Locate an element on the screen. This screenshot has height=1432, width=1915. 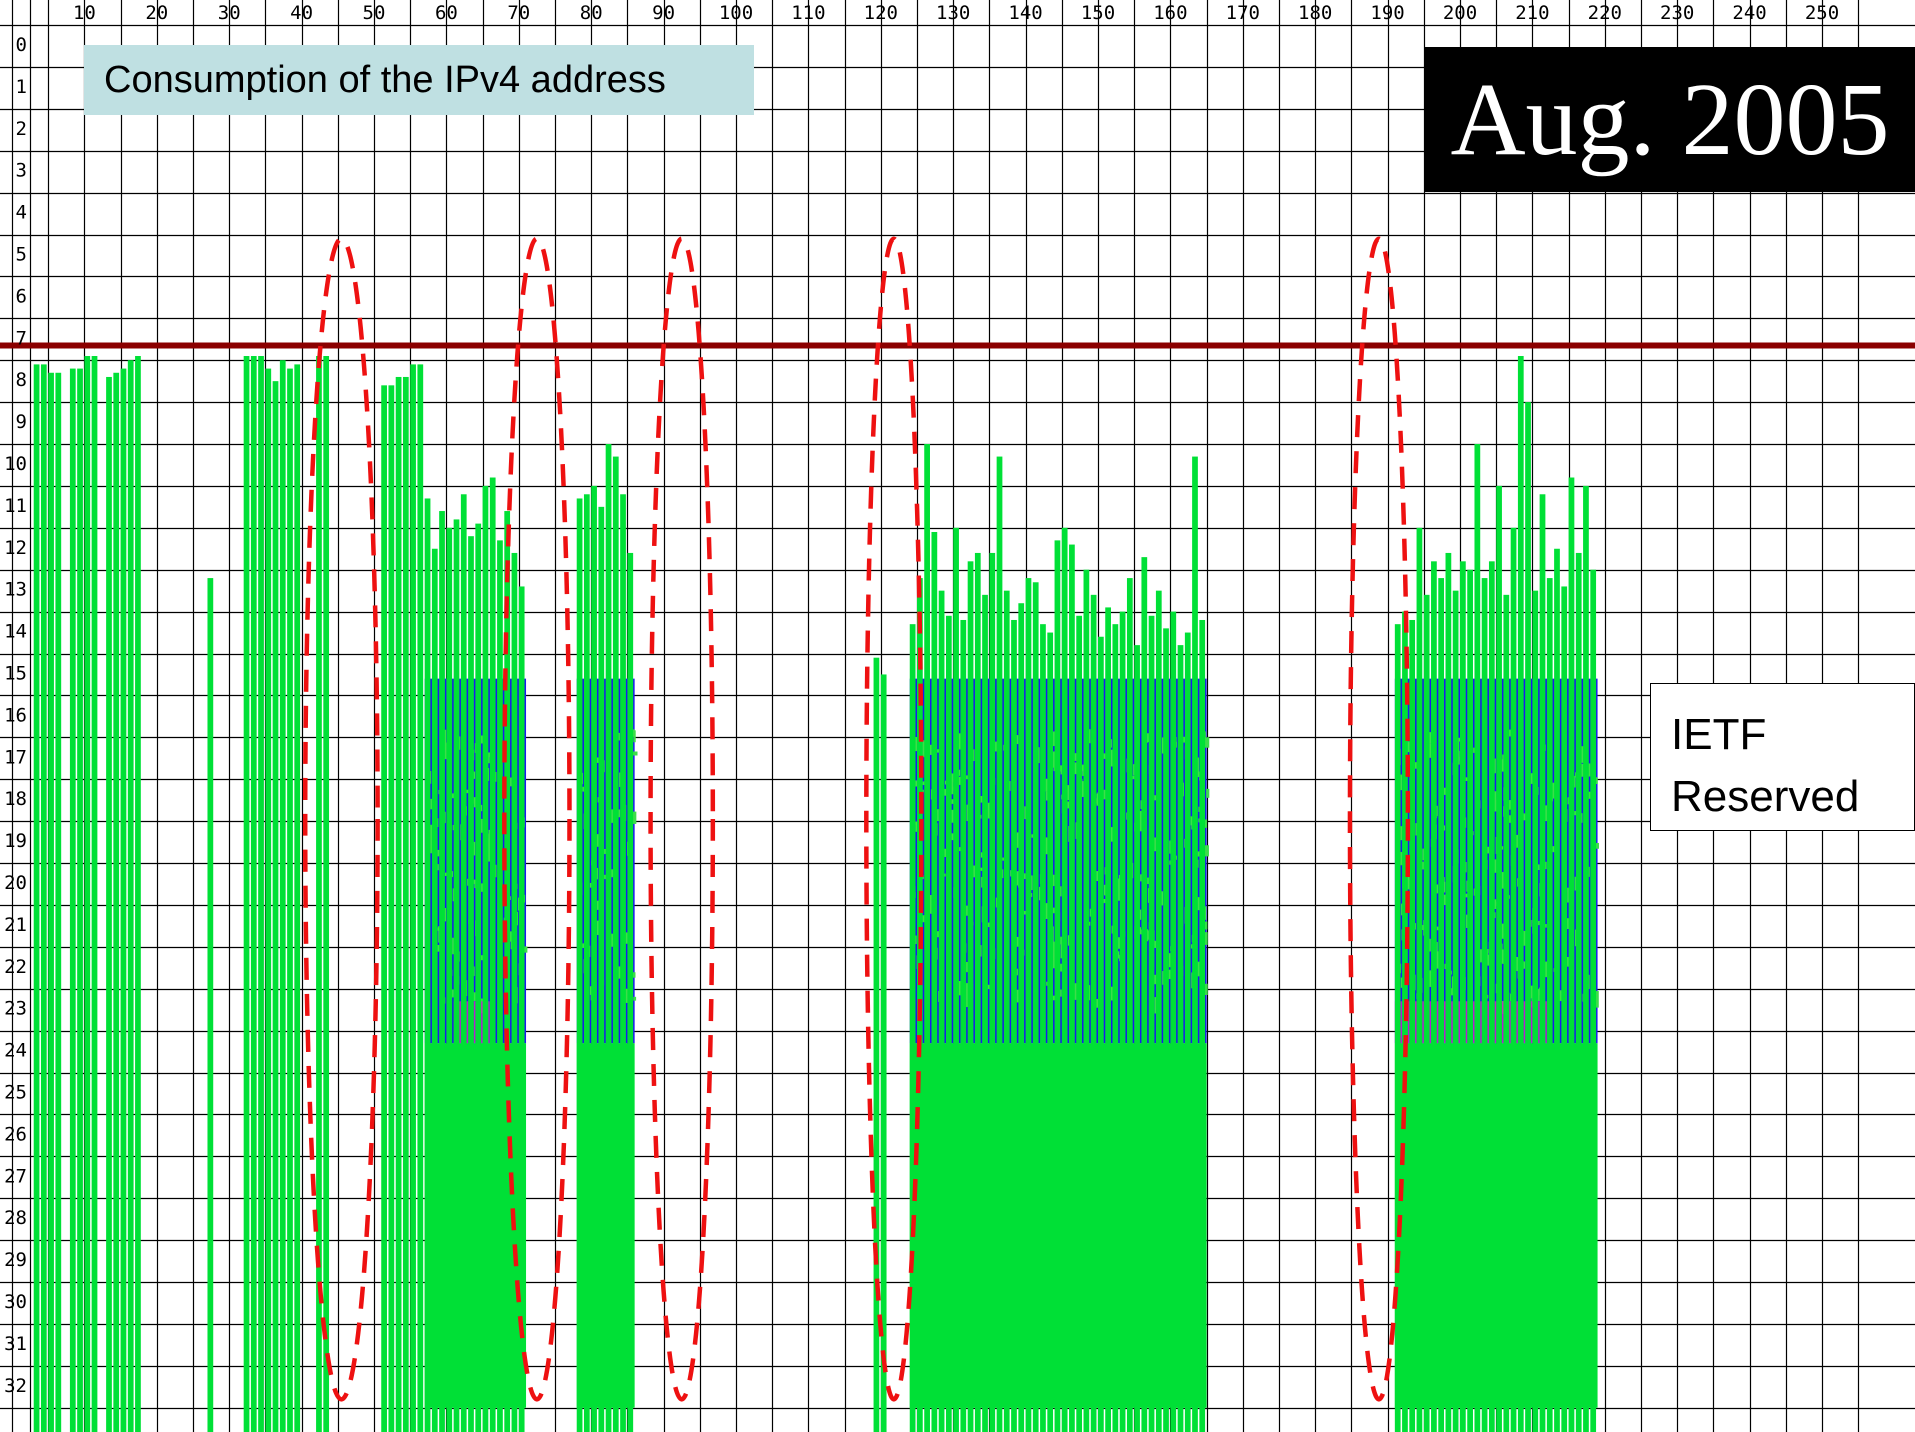
y-tick-label: 8 is located at coordinates (21, 380).